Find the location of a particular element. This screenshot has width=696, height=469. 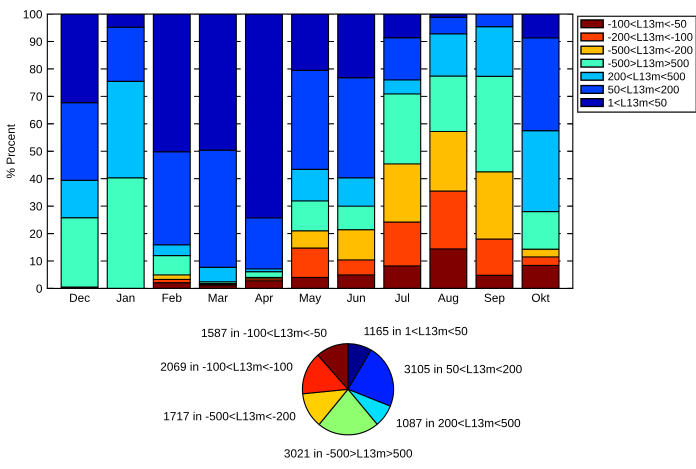

y-tick-label: 80 is located at coordinates (36, 69).